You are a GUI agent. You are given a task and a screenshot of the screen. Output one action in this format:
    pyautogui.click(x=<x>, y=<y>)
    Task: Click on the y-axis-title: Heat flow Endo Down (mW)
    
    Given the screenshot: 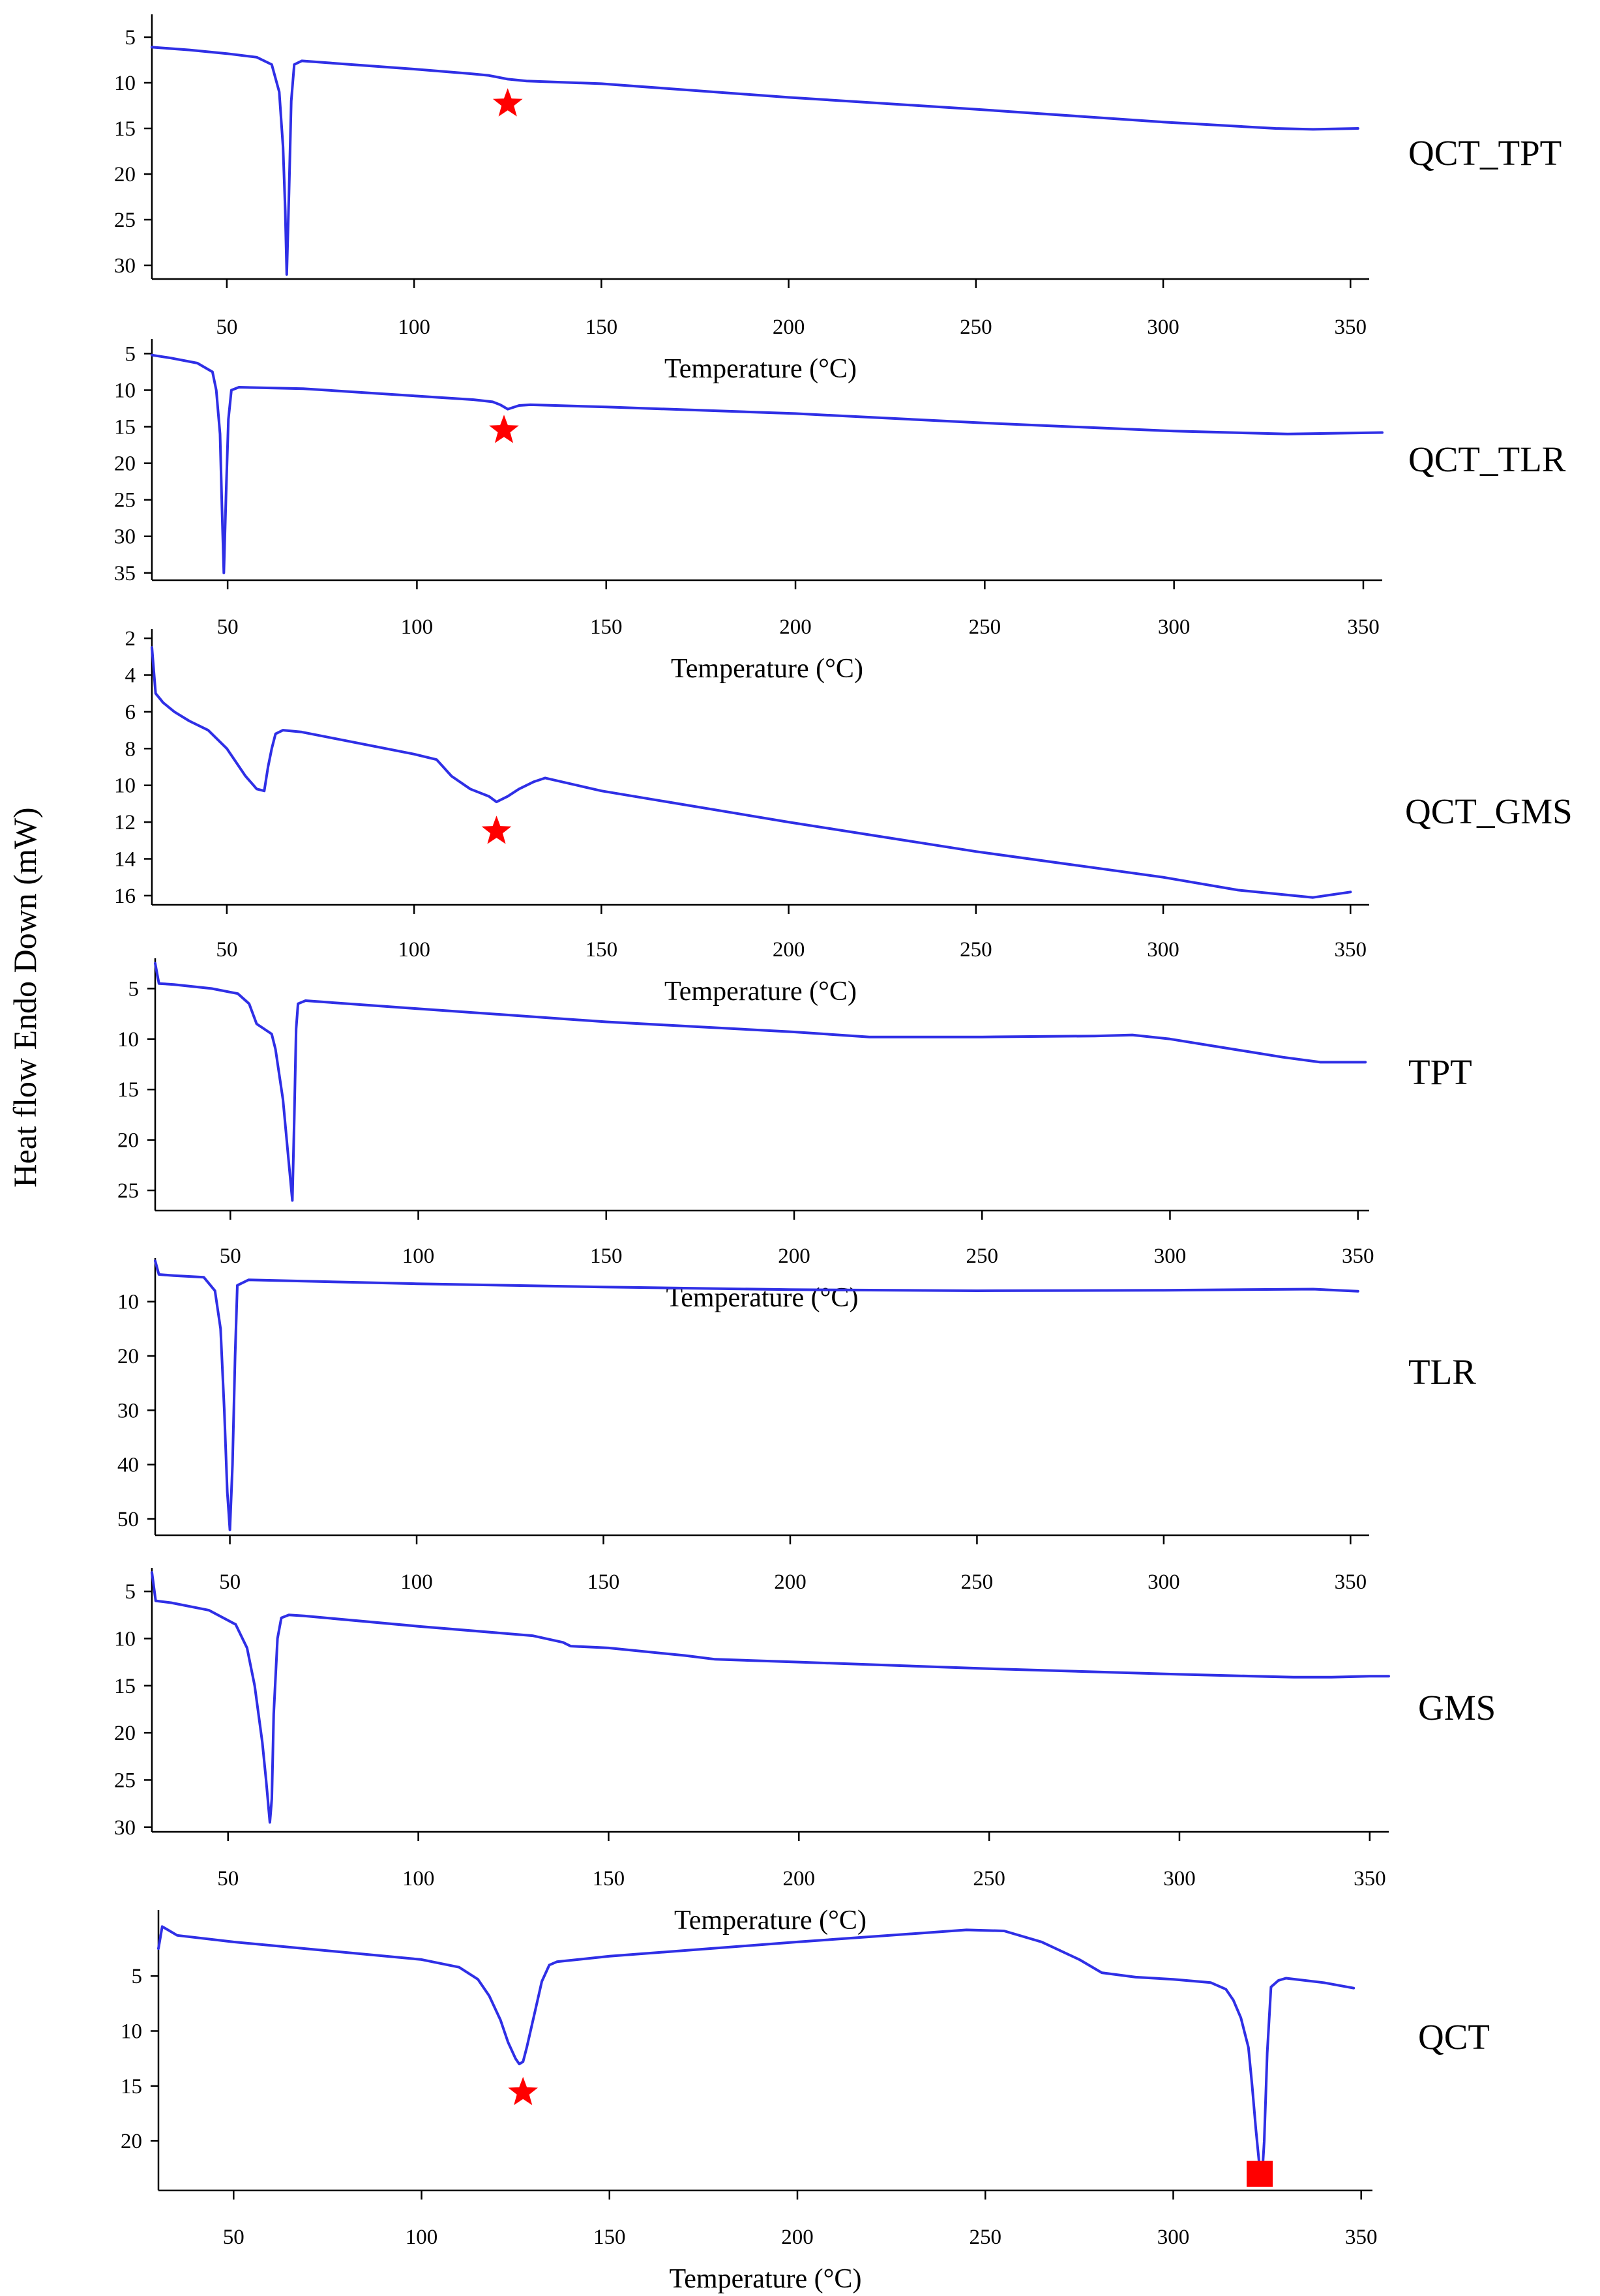 What is the action you would take?
    pyautogui.click(x=25, y=997)
    